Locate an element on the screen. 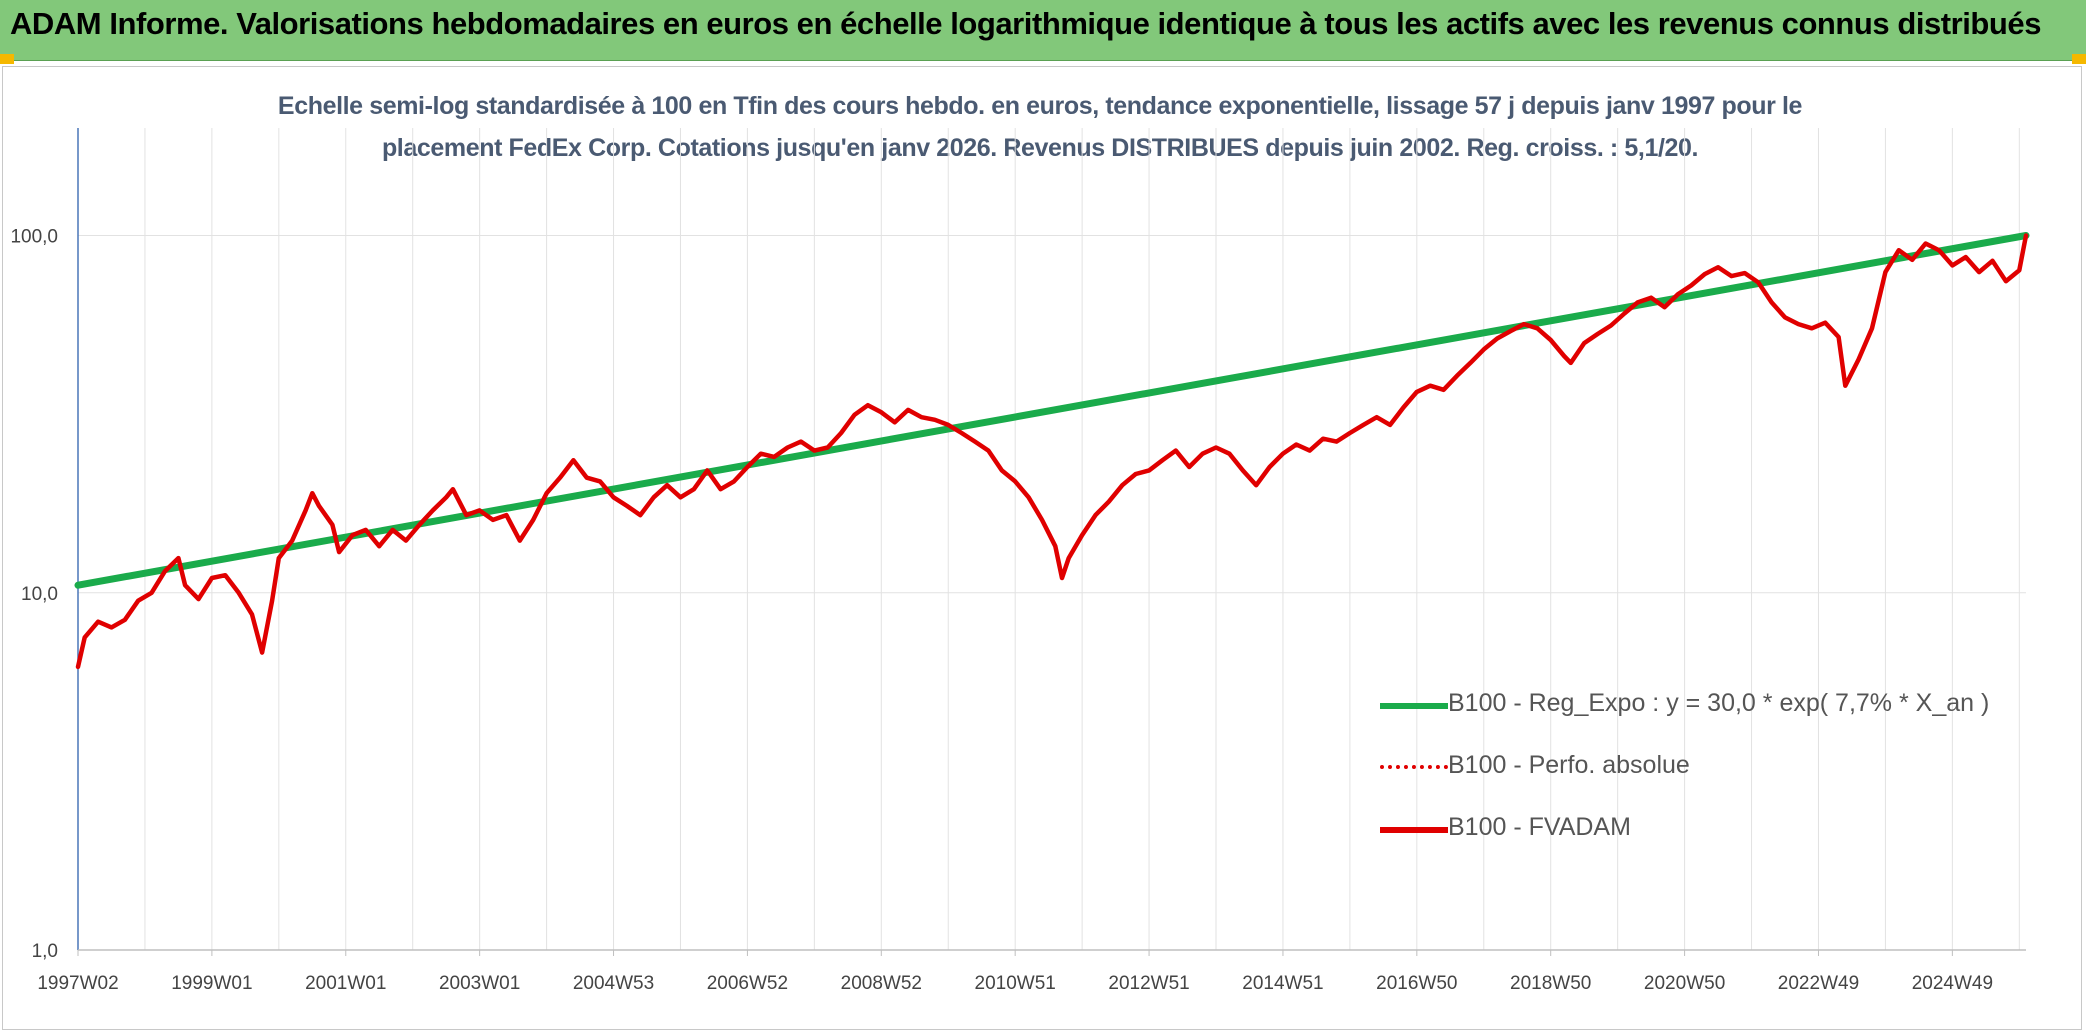 This screenshot has height=1033, width=2086. x-tick-label: 2001W01 is located at coordinates (345, 983).